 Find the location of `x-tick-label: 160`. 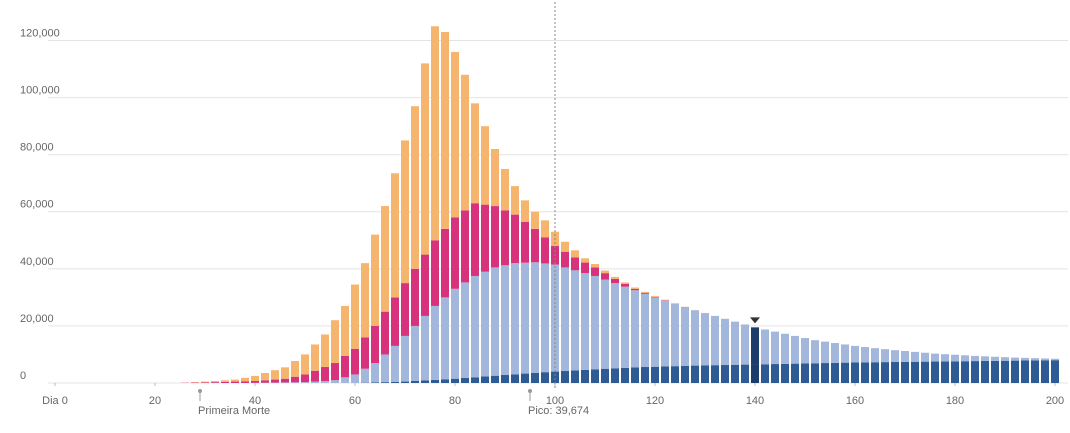

x-tick-label: 160 is located at coordinates (855, 401).